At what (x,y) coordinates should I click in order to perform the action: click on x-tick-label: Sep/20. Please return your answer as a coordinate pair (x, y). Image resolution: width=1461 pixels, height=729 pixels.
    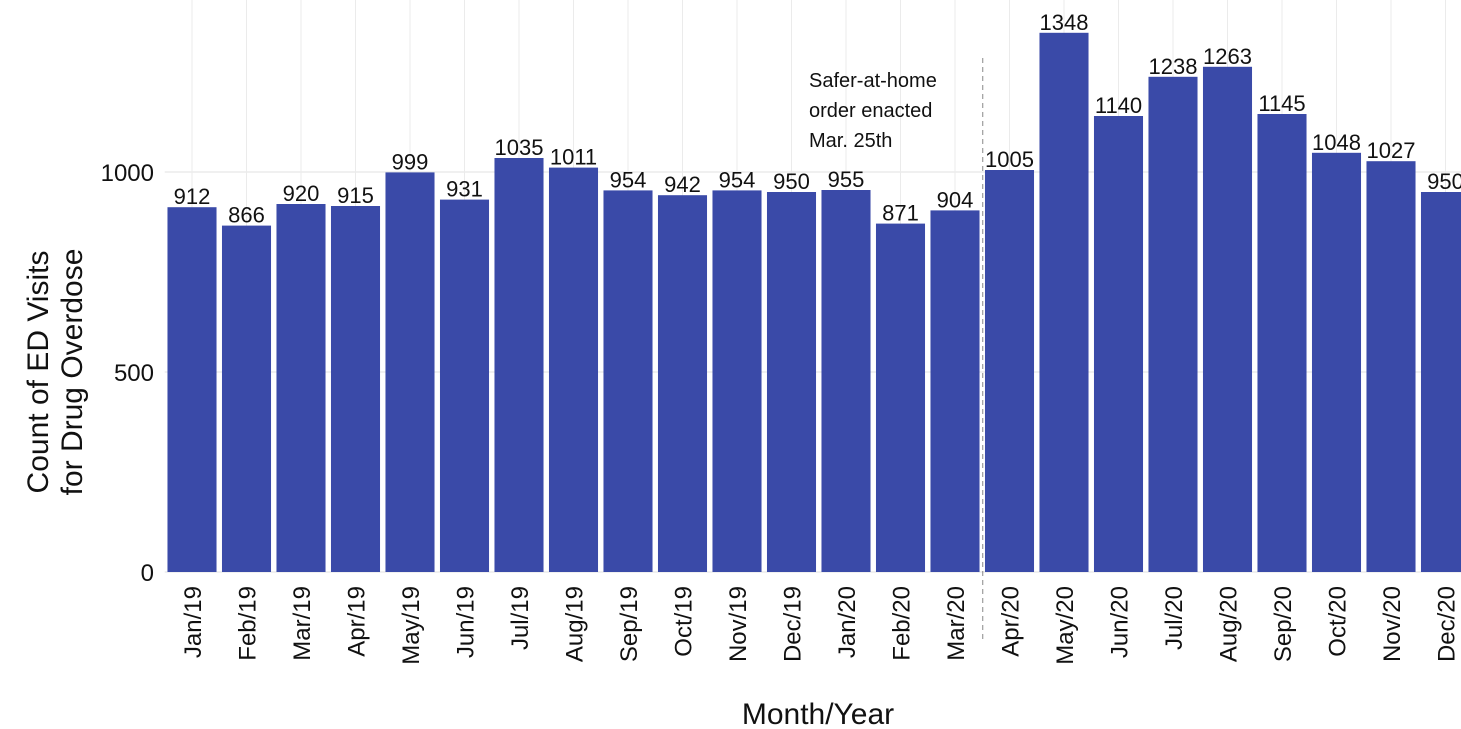
    Looking at the image, I should click on (1283, 624).